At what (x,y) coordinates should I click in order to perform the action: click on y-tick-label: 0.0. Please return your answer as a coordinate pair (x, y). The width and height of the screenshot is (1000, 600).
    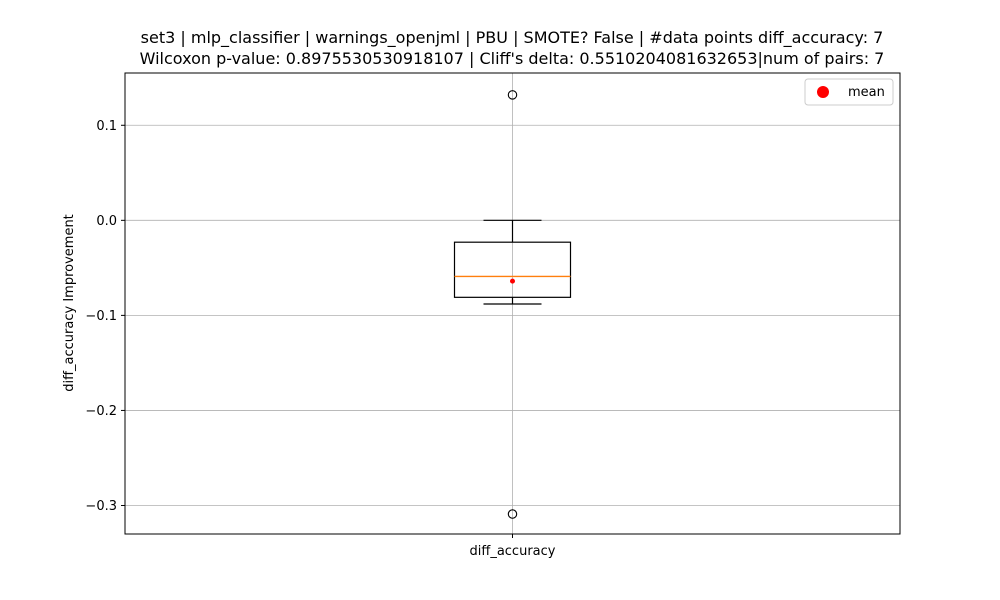
    Looking at the image, I should click on (106, 221).